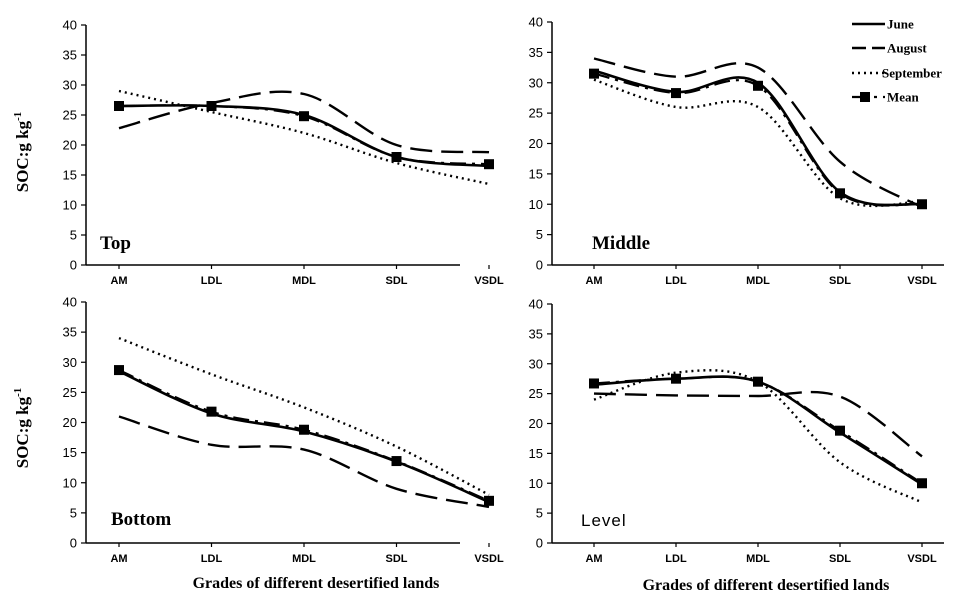 Image resolution: width=978 pixels, height=602 pixels. What do you see at coordinates (900, 24) in the screenshot?
I see `legend-label: June` at bounding box center [900, 24].